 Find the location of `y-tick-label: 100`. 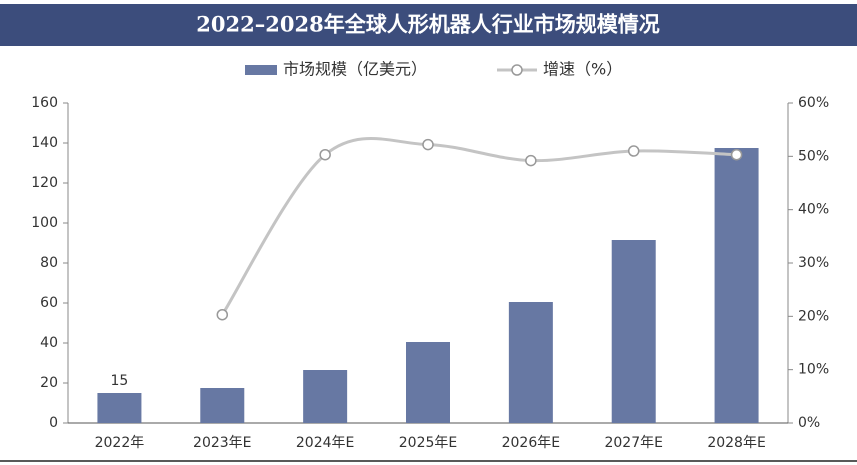

y-tick-label: 100 is located at coordinates (44, 223).